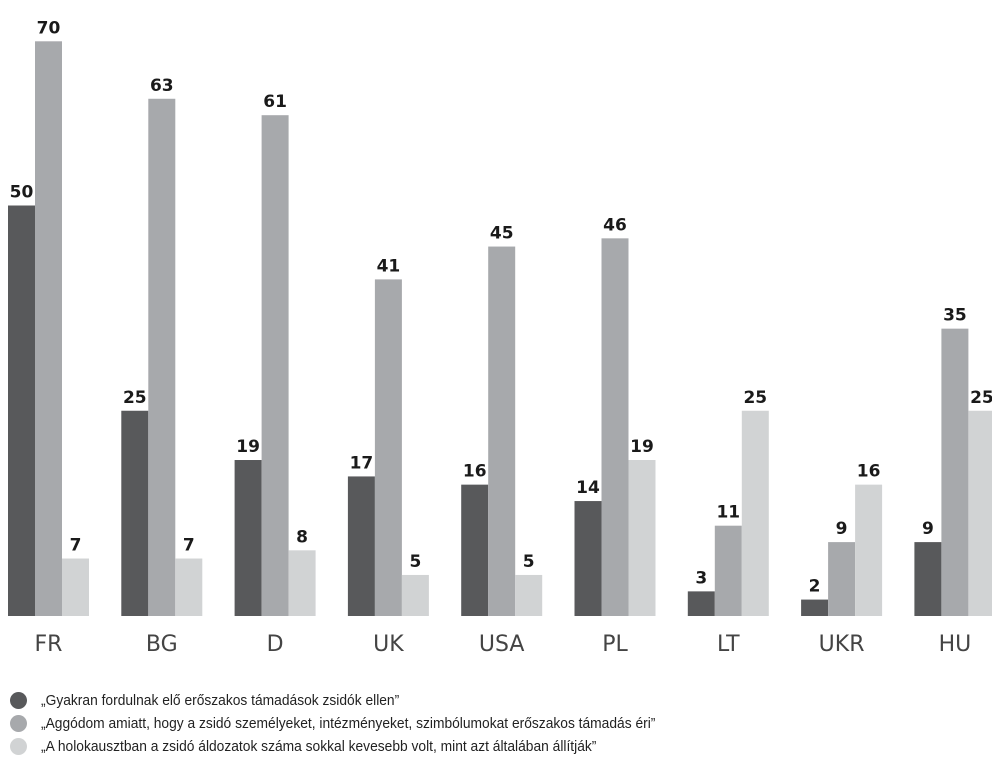 Image resolution: width=992 pixels, height=766 pixels. I want to click on value-label-bg-series-3: 7, so click(189, 546).